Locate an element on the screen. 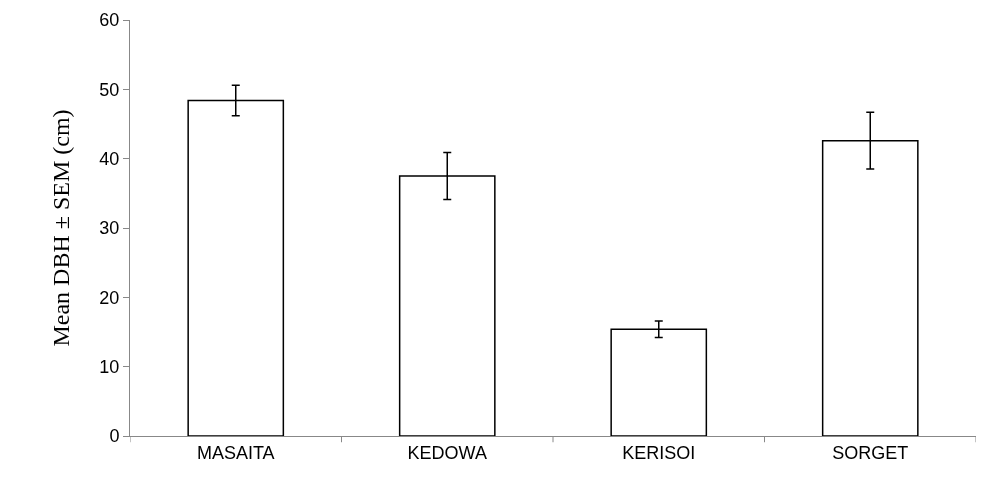 Image resolution: width=1006 pixels, height=493 pixels. y-tick-label: 40 is located at coordinates (109, 158).